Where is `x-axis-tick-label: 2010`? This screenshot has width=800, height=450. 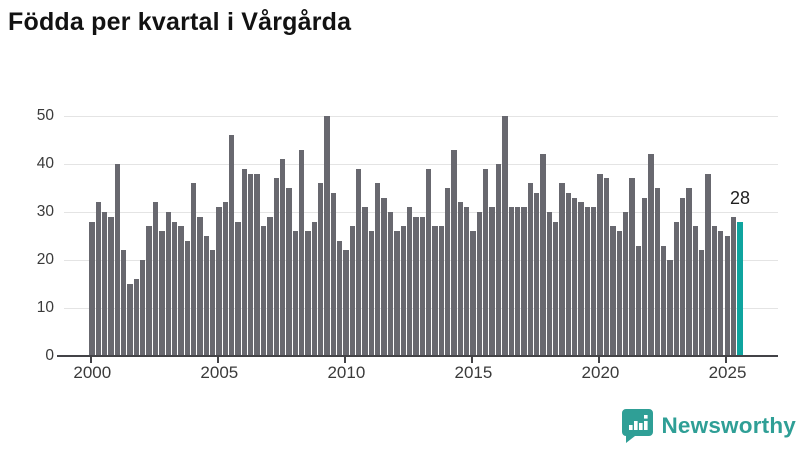
x-axis-tick-label: 2010 is located at coordinates (346, 372).